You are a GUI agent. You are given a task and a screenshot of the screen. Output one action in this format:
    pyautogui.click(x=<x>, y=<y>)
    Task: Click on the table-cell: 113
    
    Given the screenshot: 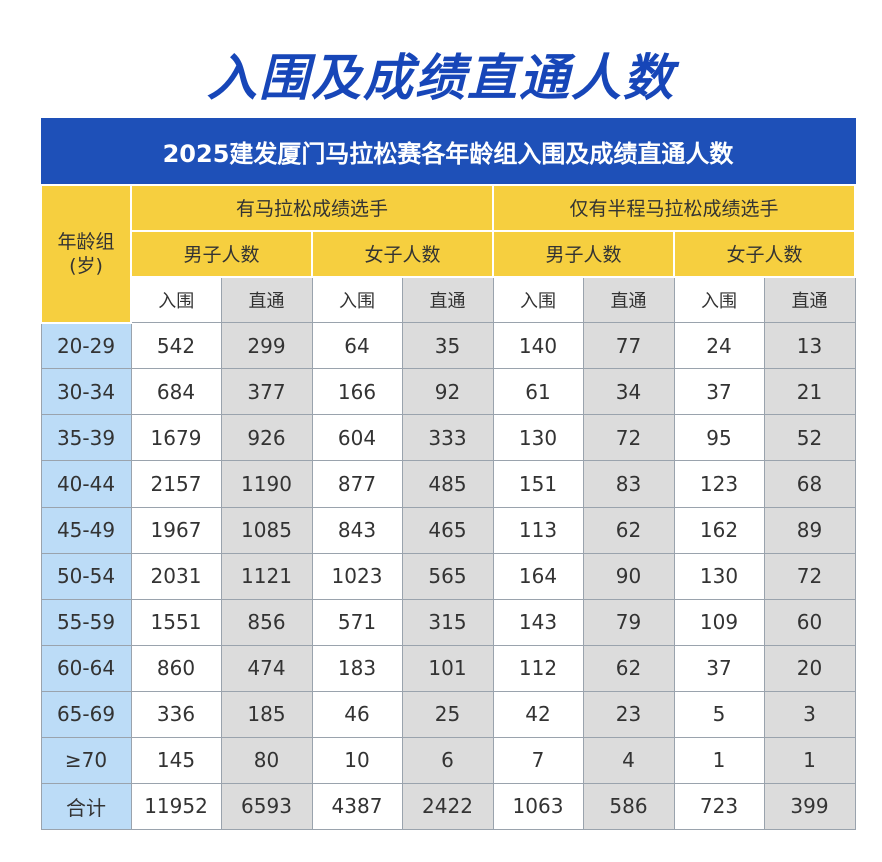 What is the action you would take?
    pyautogui.click(x=538, y=530)
    